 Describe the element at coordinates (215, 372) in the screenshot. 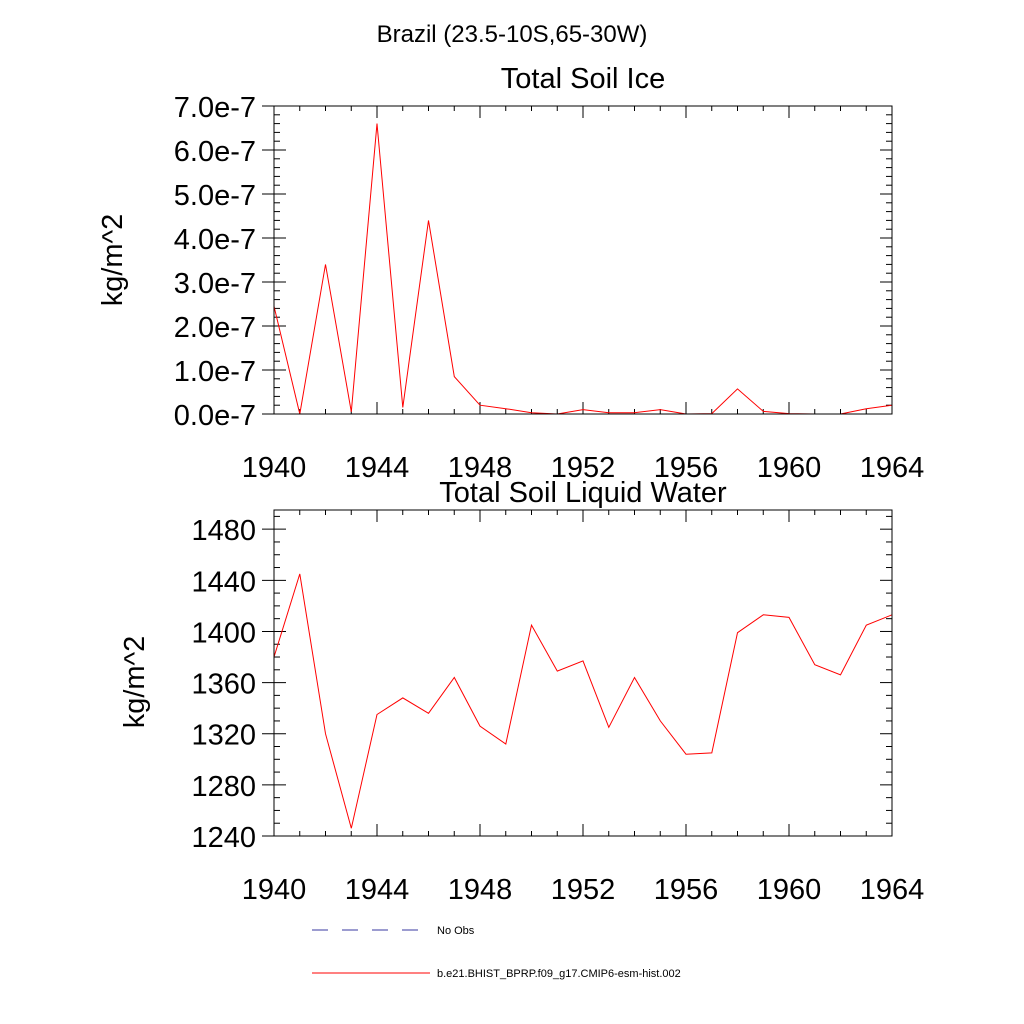

I see `y-tick-label-soil-ice: 1.0e-7` at that location.